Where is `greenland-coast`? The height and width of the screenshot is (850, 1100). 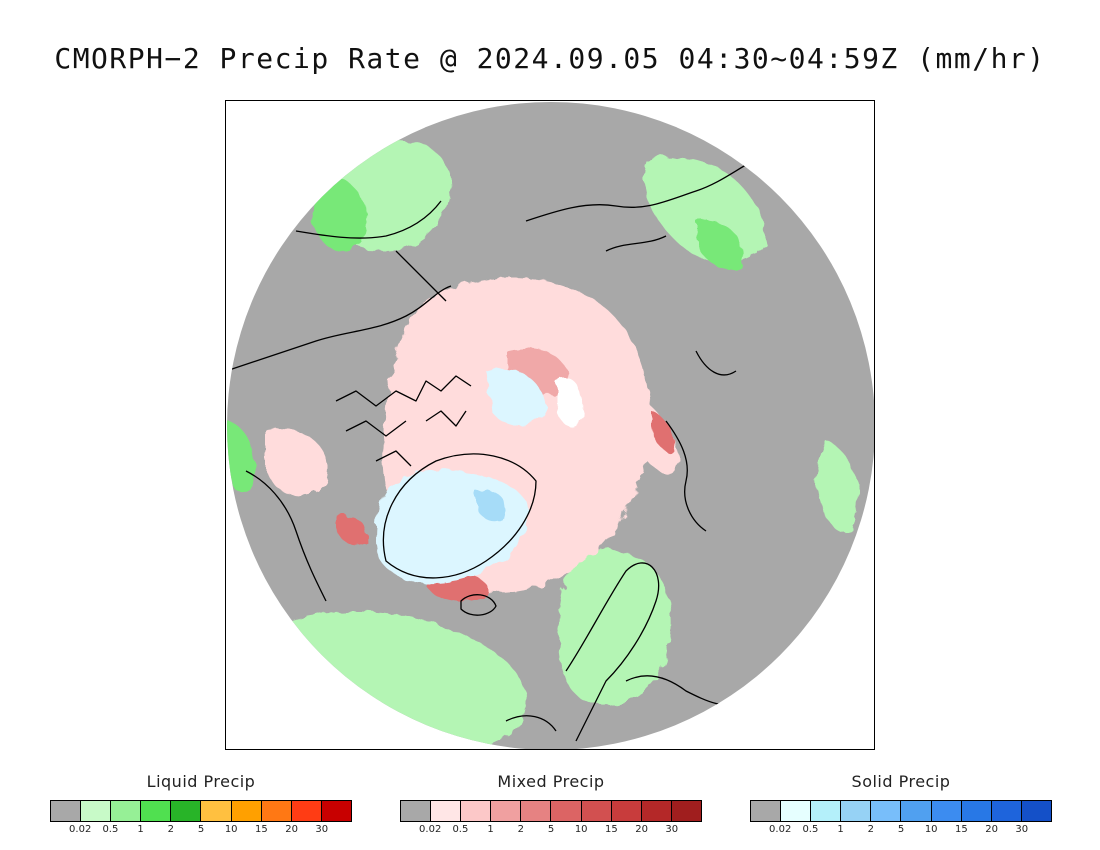
greenland-coast is located at coordinates (459, 516).